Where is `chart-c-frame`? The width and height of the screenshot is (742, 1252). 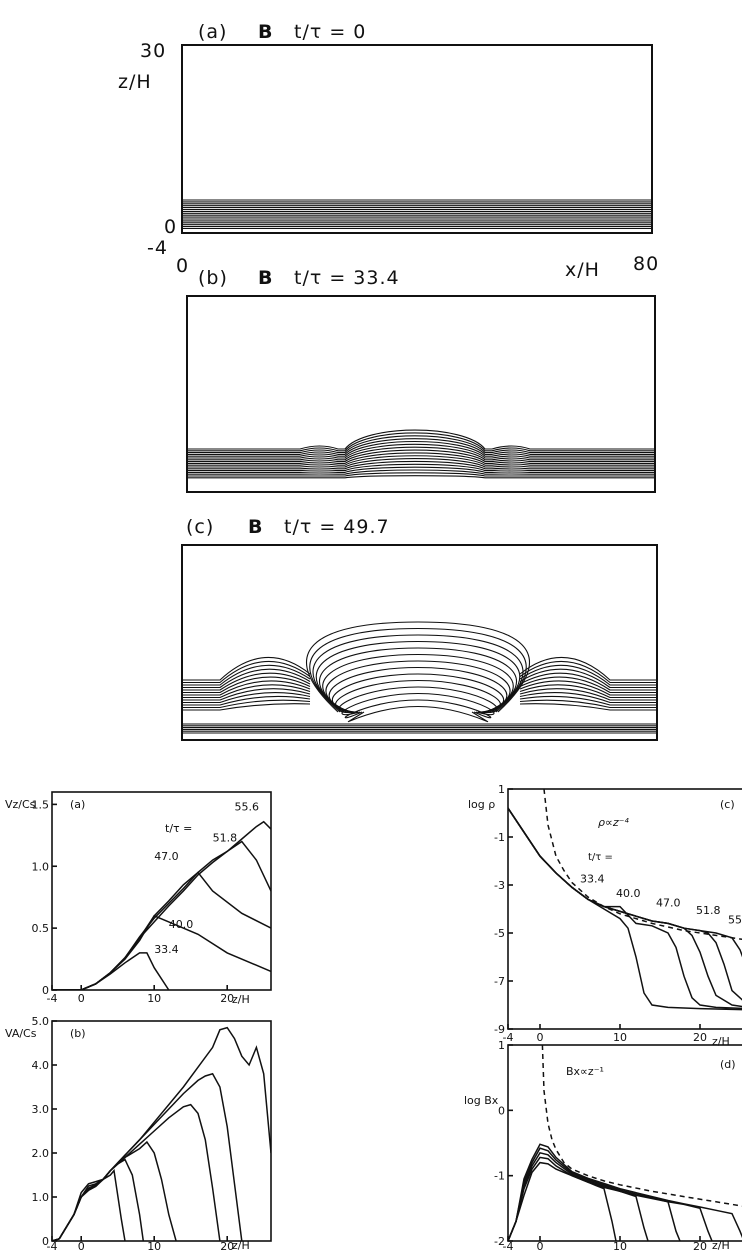 chart-c-frame is located at coordinates (624, 909).